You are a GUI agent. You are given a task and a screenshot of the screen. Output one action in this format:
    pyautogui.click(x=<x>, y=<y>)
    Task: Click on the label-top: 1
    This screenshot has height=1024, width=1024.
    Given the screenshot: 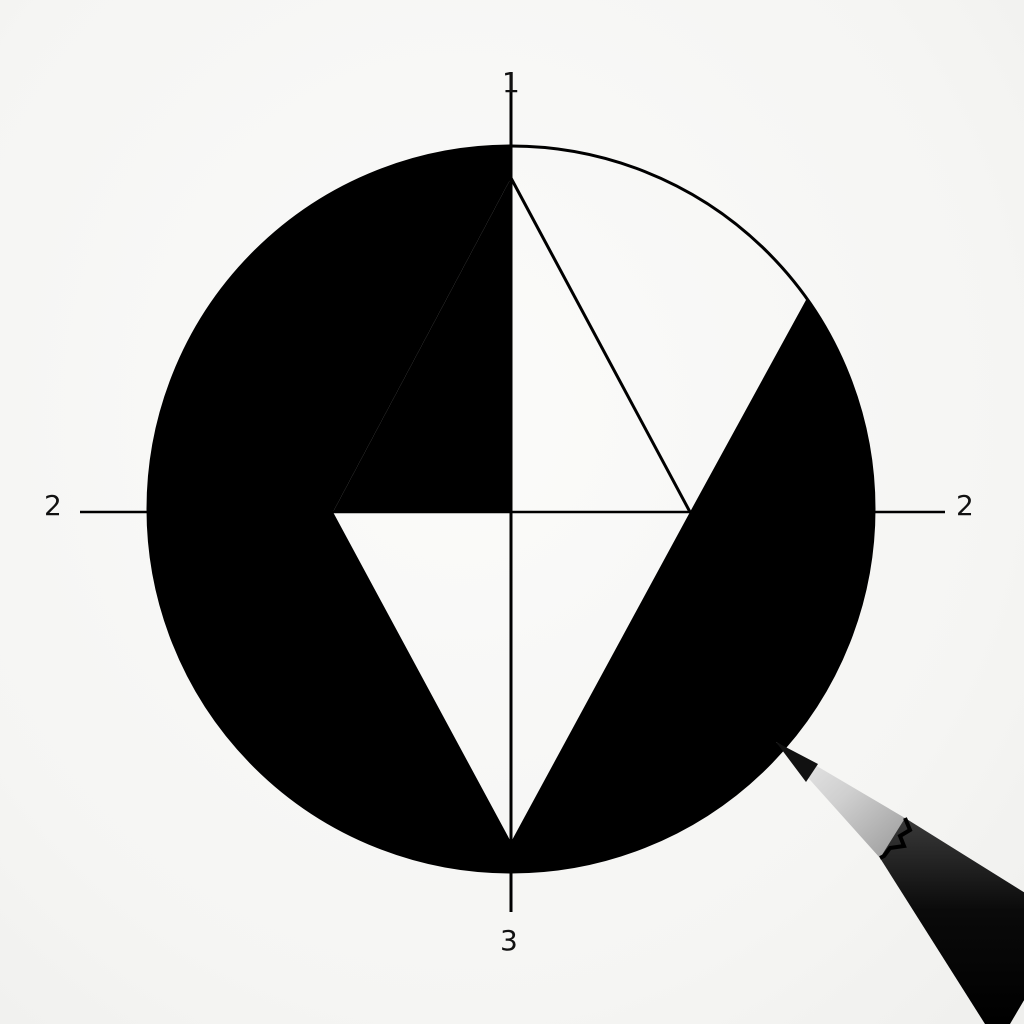 What is the action you would take?
    pyautogui.click(x=511, y=82)
    